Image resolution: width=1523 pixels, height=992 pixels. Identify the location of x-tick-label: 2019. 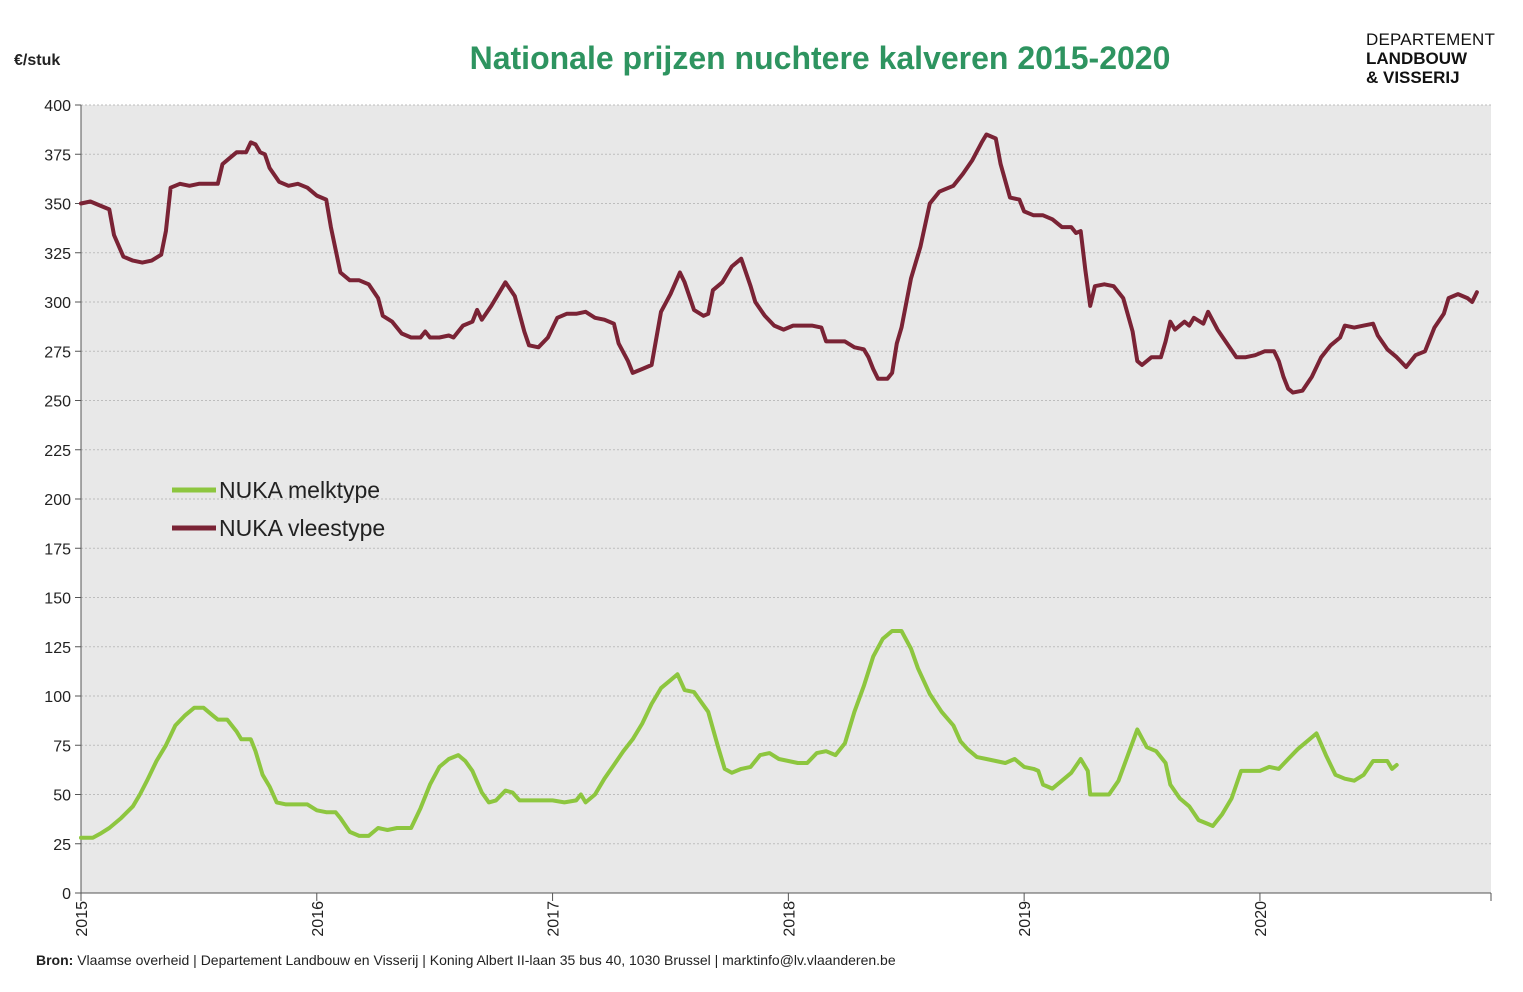
(1025, 919).